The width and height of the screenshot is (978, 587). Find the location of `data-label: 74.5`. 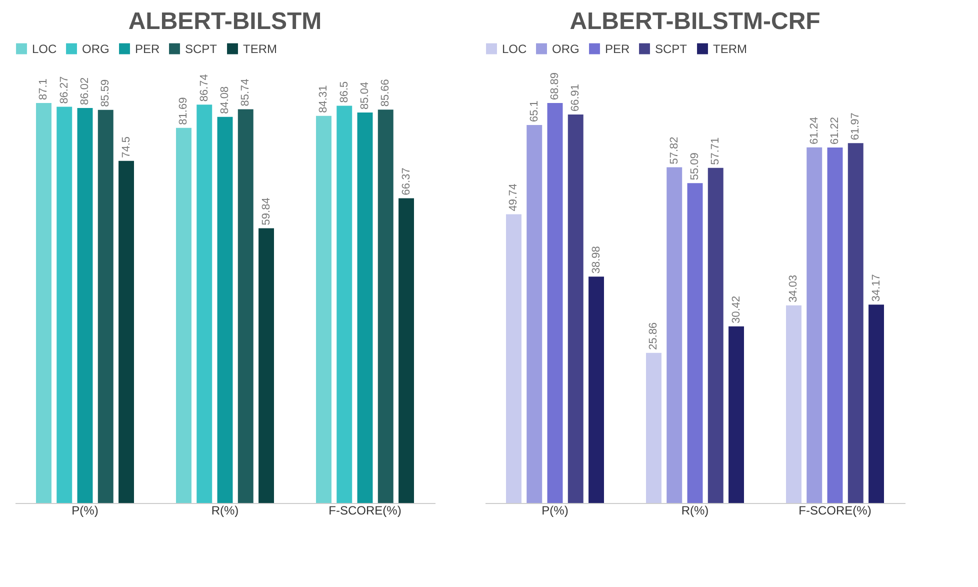

data-label: 74.5 is located at coordinates (126, 147).